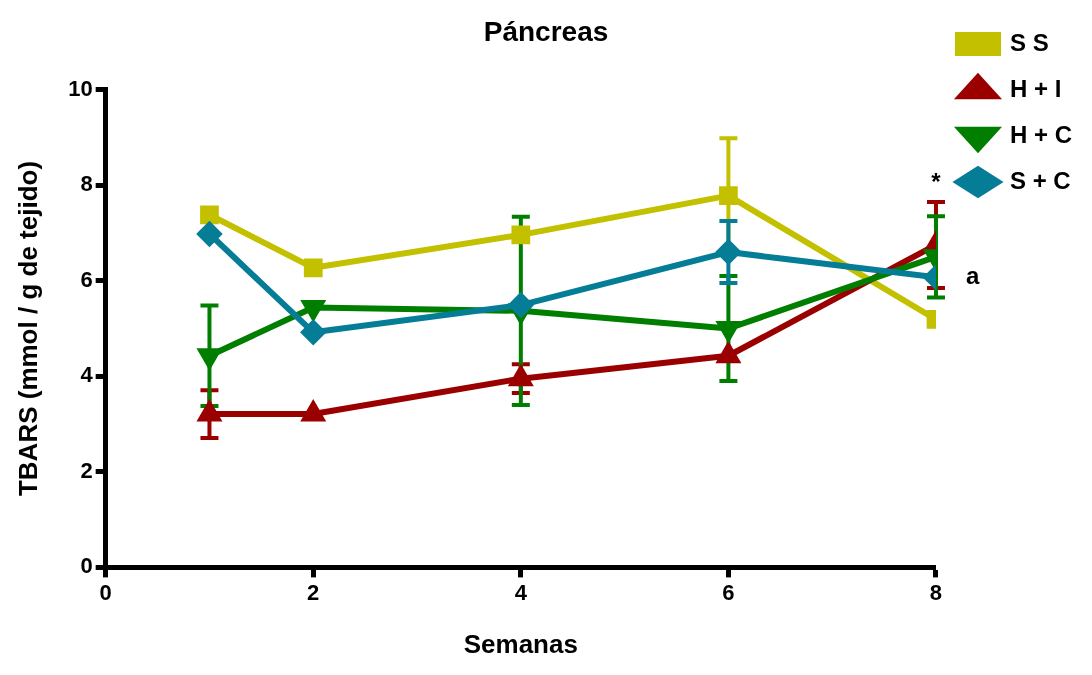 The height and width of the screenshot is (675, 1092). Describe the element at coordinates (1029, 42) in the screenshot. I see `legend-label: S S` at that location.